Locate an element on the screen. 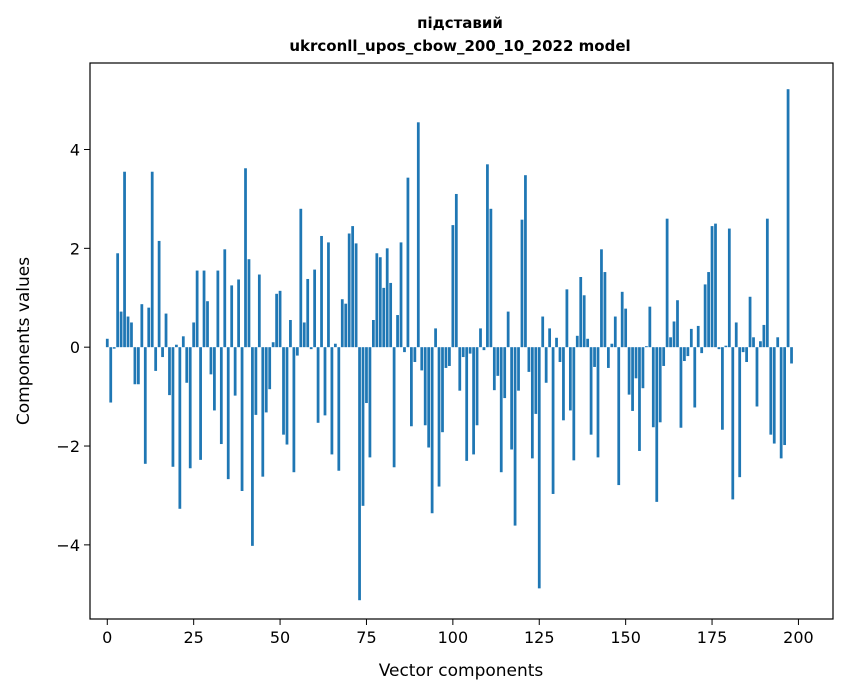  x-tick-label: 200 is located at coordinates (798, 637).